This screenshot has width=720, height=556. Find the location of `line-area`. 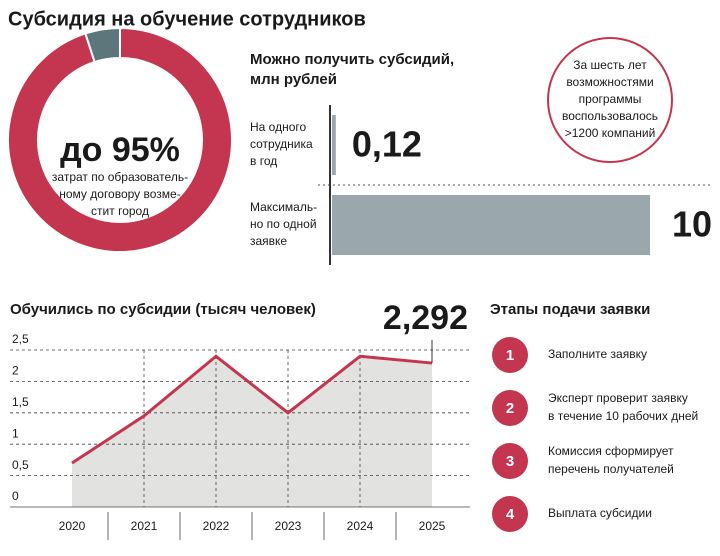

line-area is located at coordinates (252, 431).